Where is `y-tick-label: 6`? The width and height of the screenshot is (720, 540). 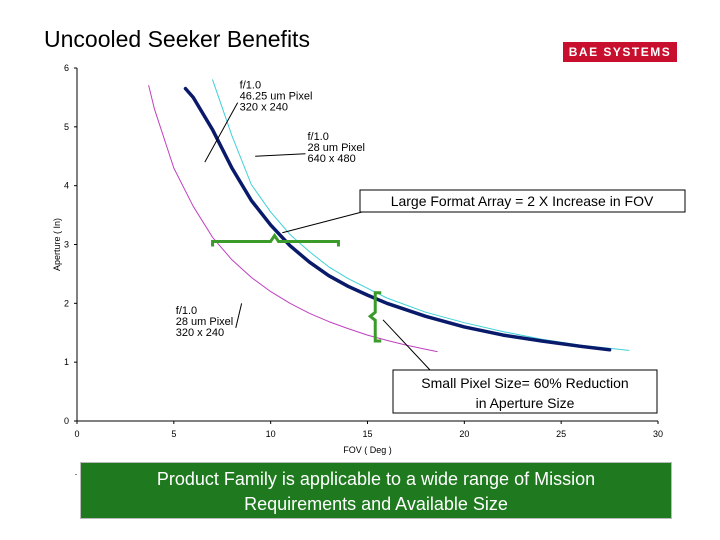
y-tick-label: 6 is located at coordinates (66, 68).